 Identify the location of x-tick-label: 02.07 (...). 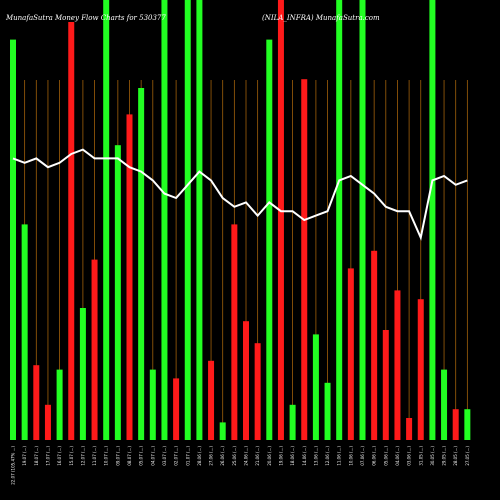
(176, 456).